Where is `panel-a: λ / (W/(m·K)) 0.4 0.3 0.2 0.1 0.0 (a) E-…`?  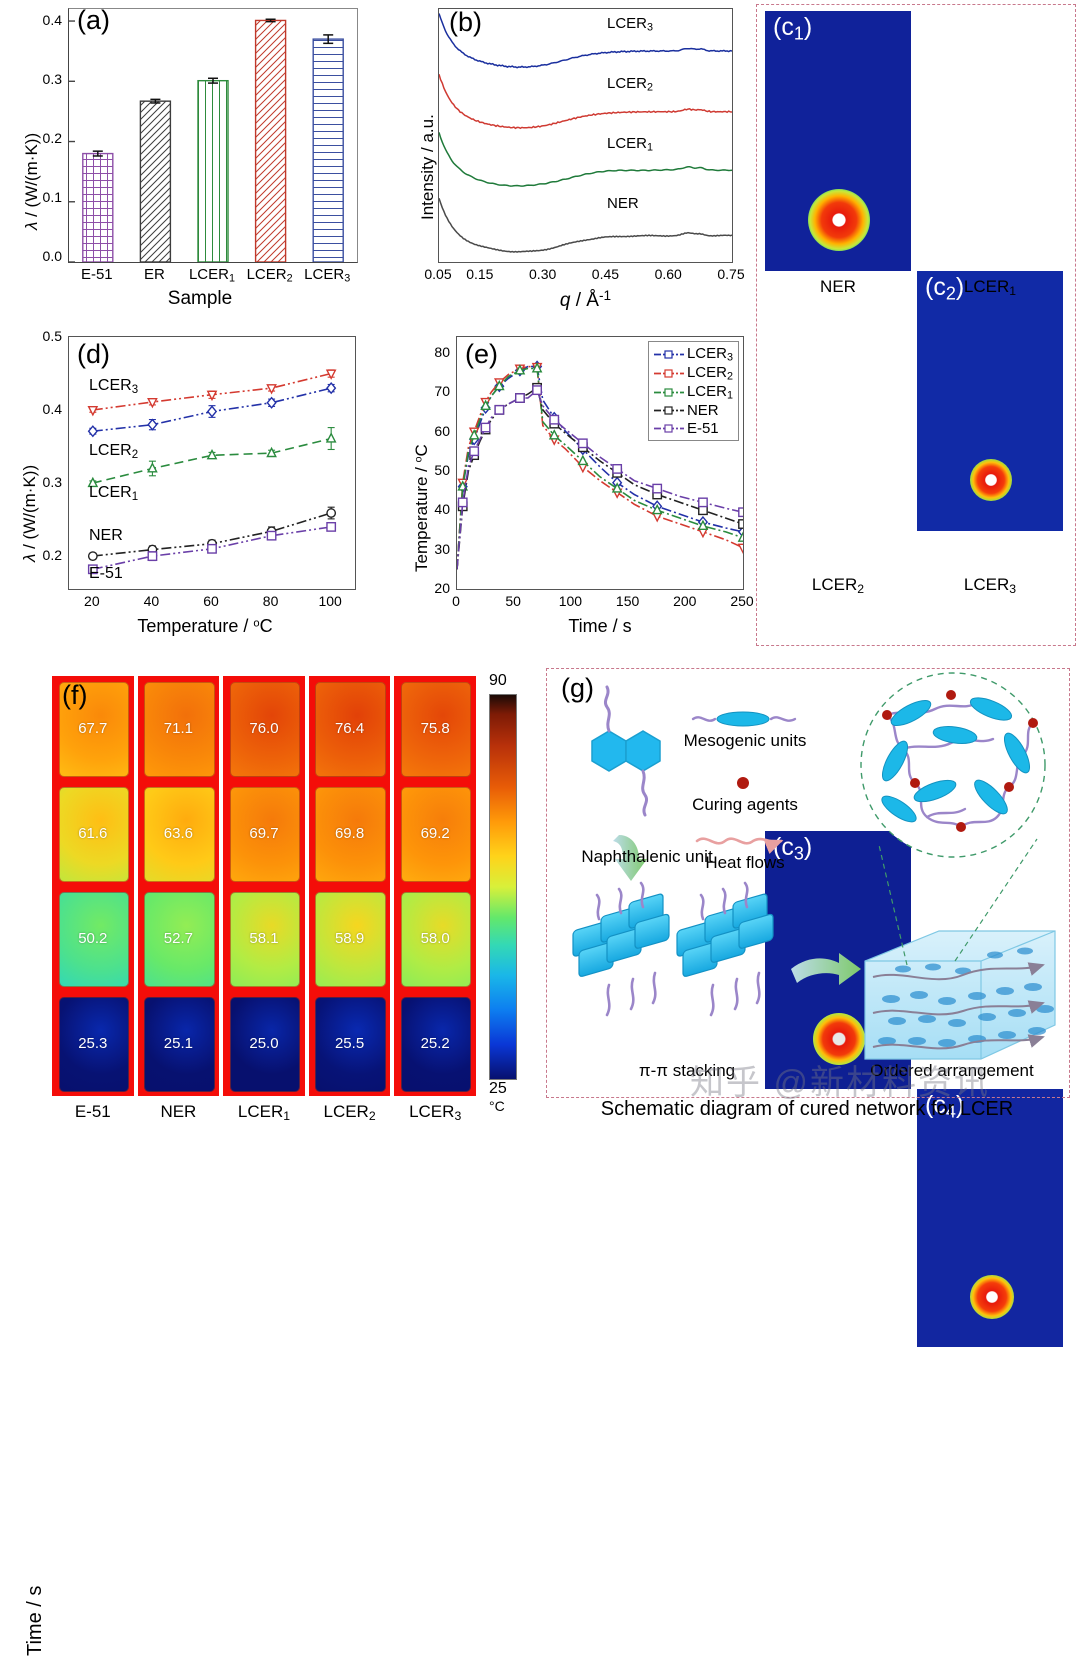 panel-a: λ / (W/(m·K)) 0.4 0.3 0.2 0.1 0.0 (a) E-… is located at coordinates (195, 159).